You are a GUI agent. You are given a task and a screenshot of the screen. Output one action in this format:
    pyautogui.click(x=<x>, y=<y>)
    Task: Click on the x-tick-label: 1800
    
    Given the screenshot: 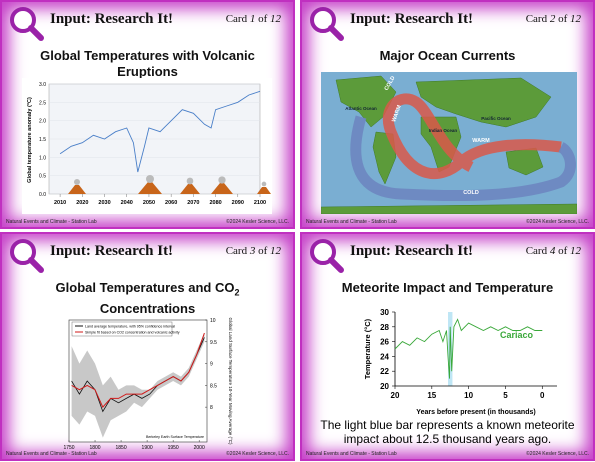 What is the action you would take?
    pyautogui.click(x=94, y=448)
    